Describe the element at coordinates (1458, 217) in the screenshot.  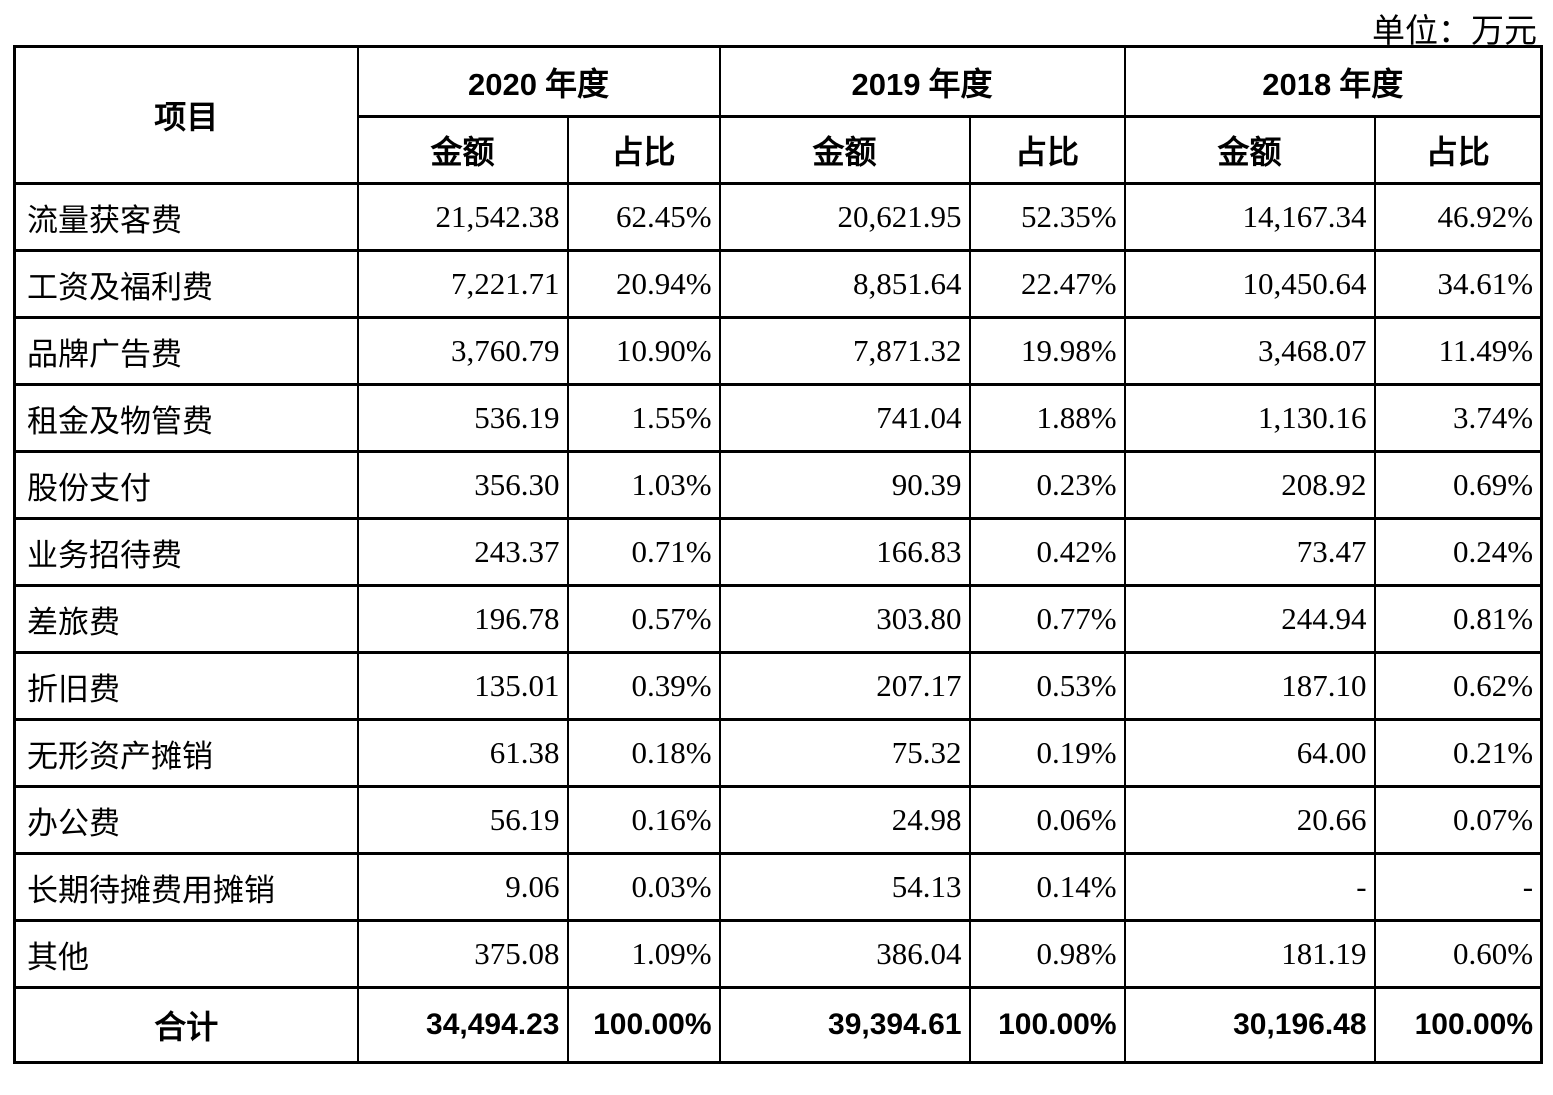
I see `cell-ratio-2018: 46.92%` at that location.